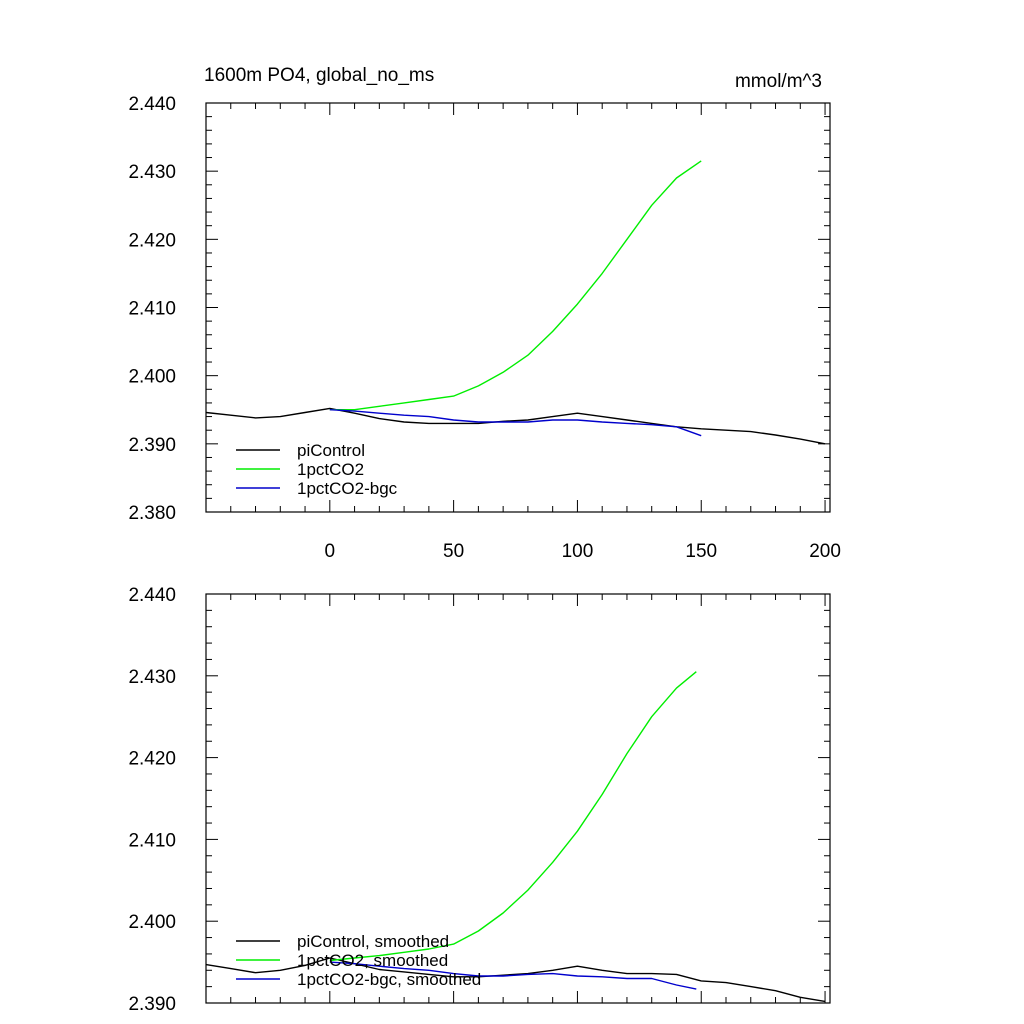 The image size is (1024, 1024). What do you see at coordinates (825, 551) in the screenshot?
I see `x-tick-label: 200` at bounding box center [825, 551].